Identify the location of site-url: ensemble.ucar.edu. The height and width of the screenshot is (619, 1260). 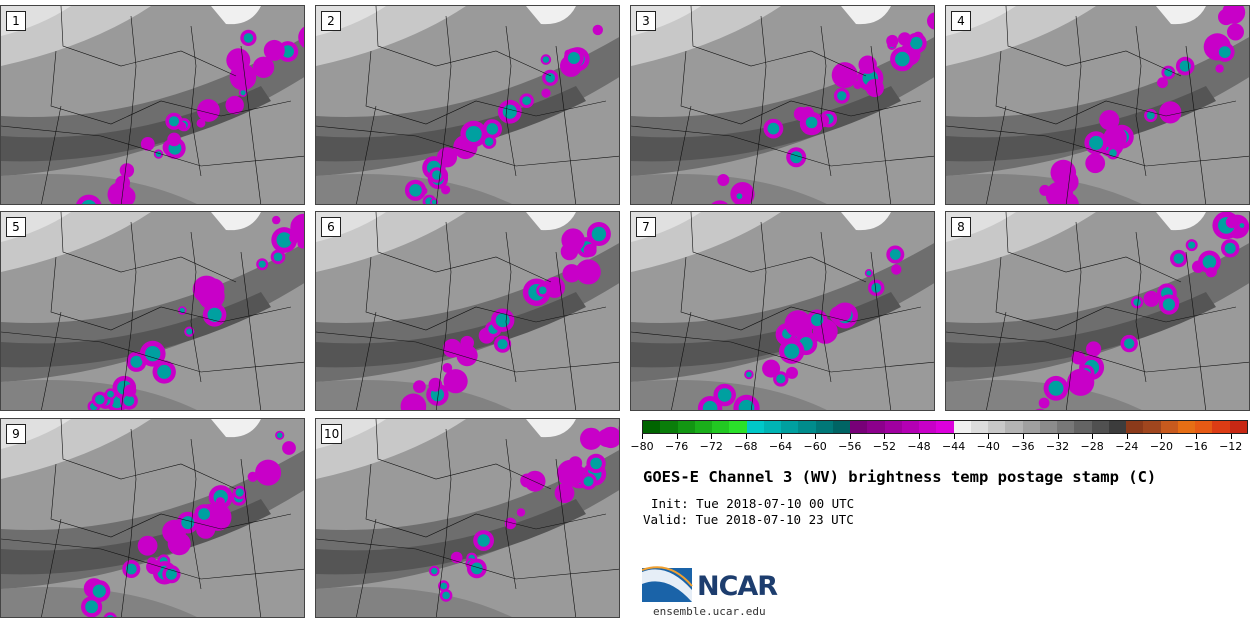
(709, 611).